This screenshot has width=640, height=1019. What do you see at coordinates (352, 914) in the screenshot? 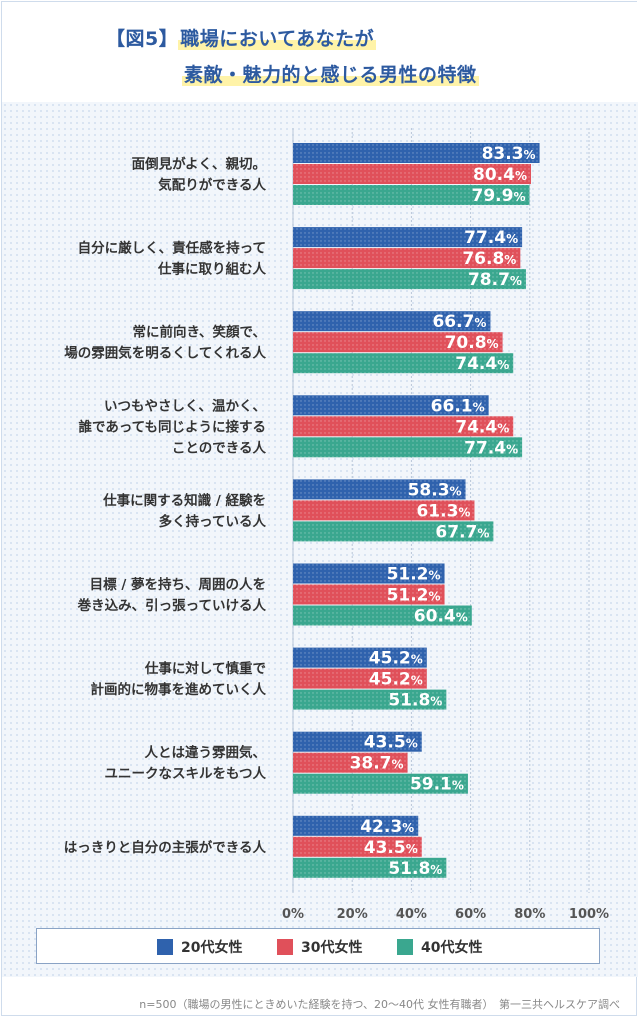
I see `x-tick-label: 20%` at bounding box center [352, 914].